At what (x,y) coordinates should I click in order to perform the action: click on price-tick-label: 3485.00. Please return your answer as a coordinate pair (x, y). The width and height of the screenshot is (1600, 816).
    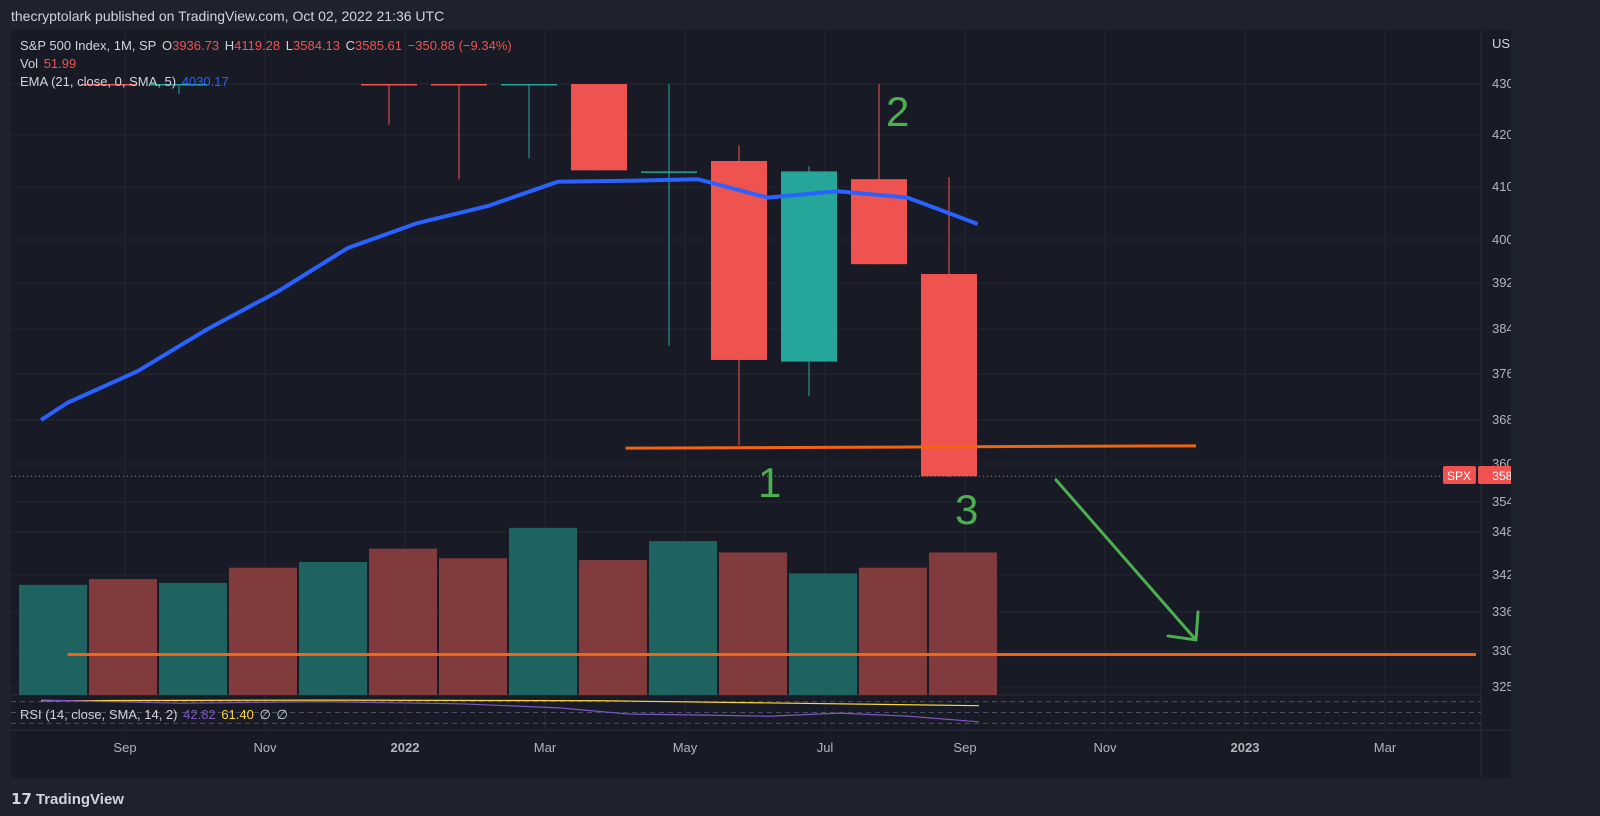
    Looking at the image, I should click on (1501, 531).